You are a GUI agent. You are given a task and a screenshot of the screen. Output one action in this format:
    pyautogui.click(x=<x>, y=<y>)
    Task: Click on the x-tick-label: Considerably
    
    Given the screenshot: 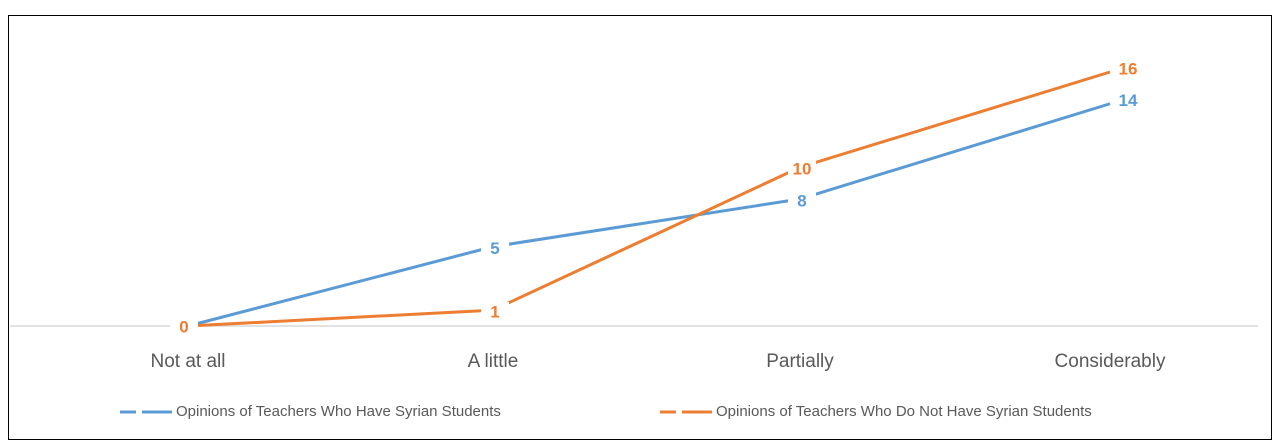 What is the action you would take?
    pyautogui.click(x=1110, y=361)
    